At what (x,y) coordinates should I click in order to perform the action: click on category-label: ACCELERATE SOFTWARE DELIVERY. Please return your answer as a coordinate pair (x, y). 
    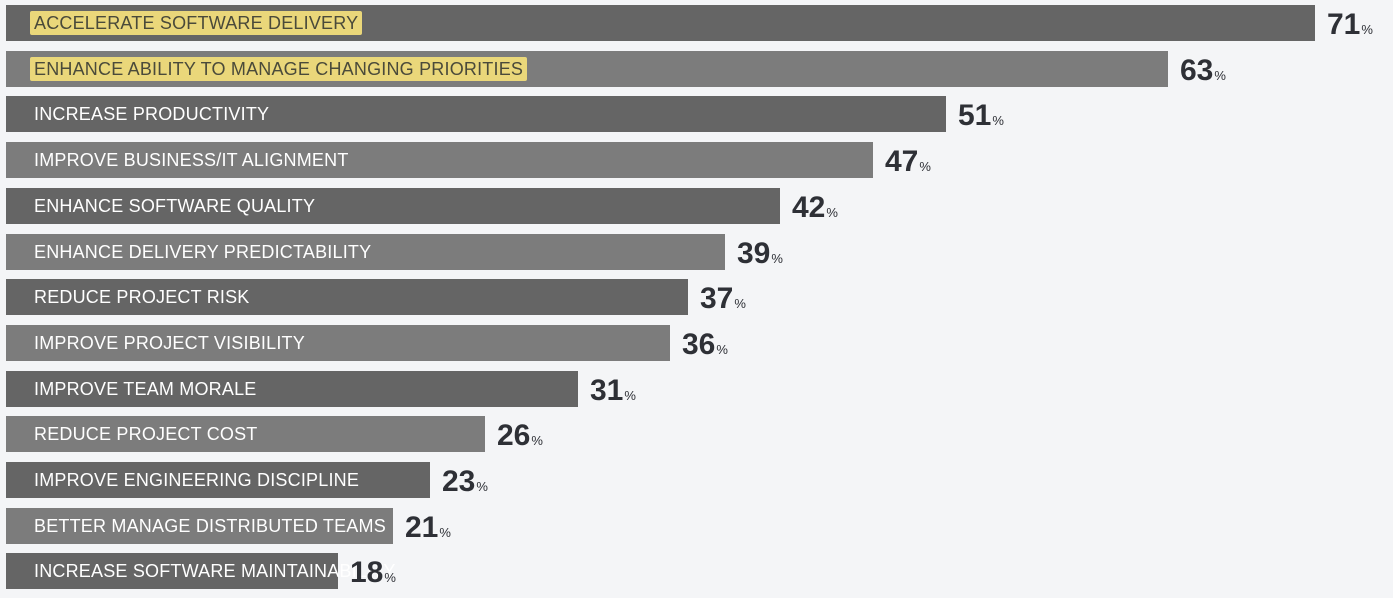
    Looking at the image, I should click on (196, 23).